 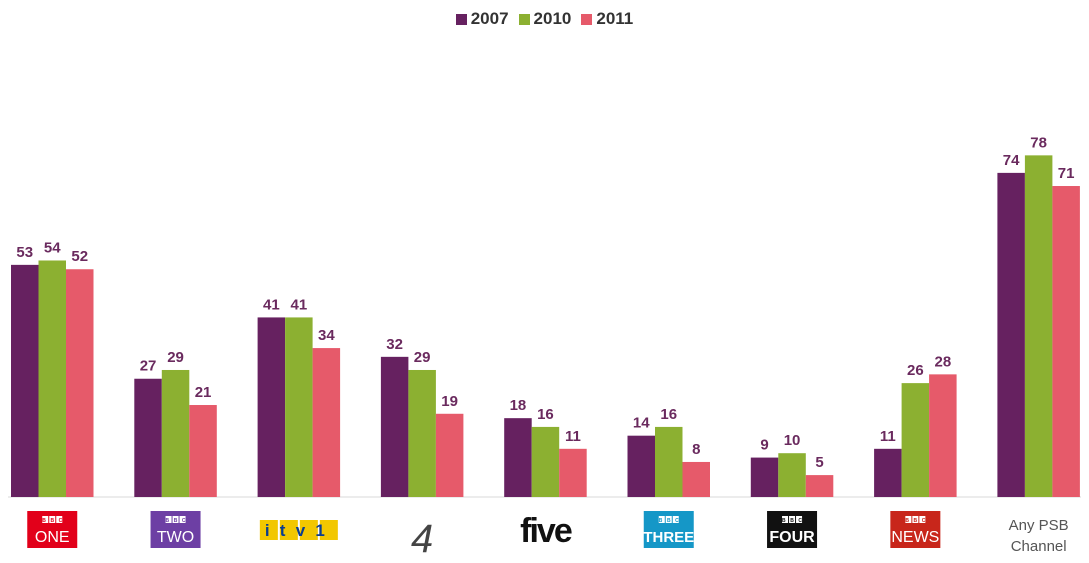 I want to click on channel4-logo-icon: 4, so click(x=422, y=539).